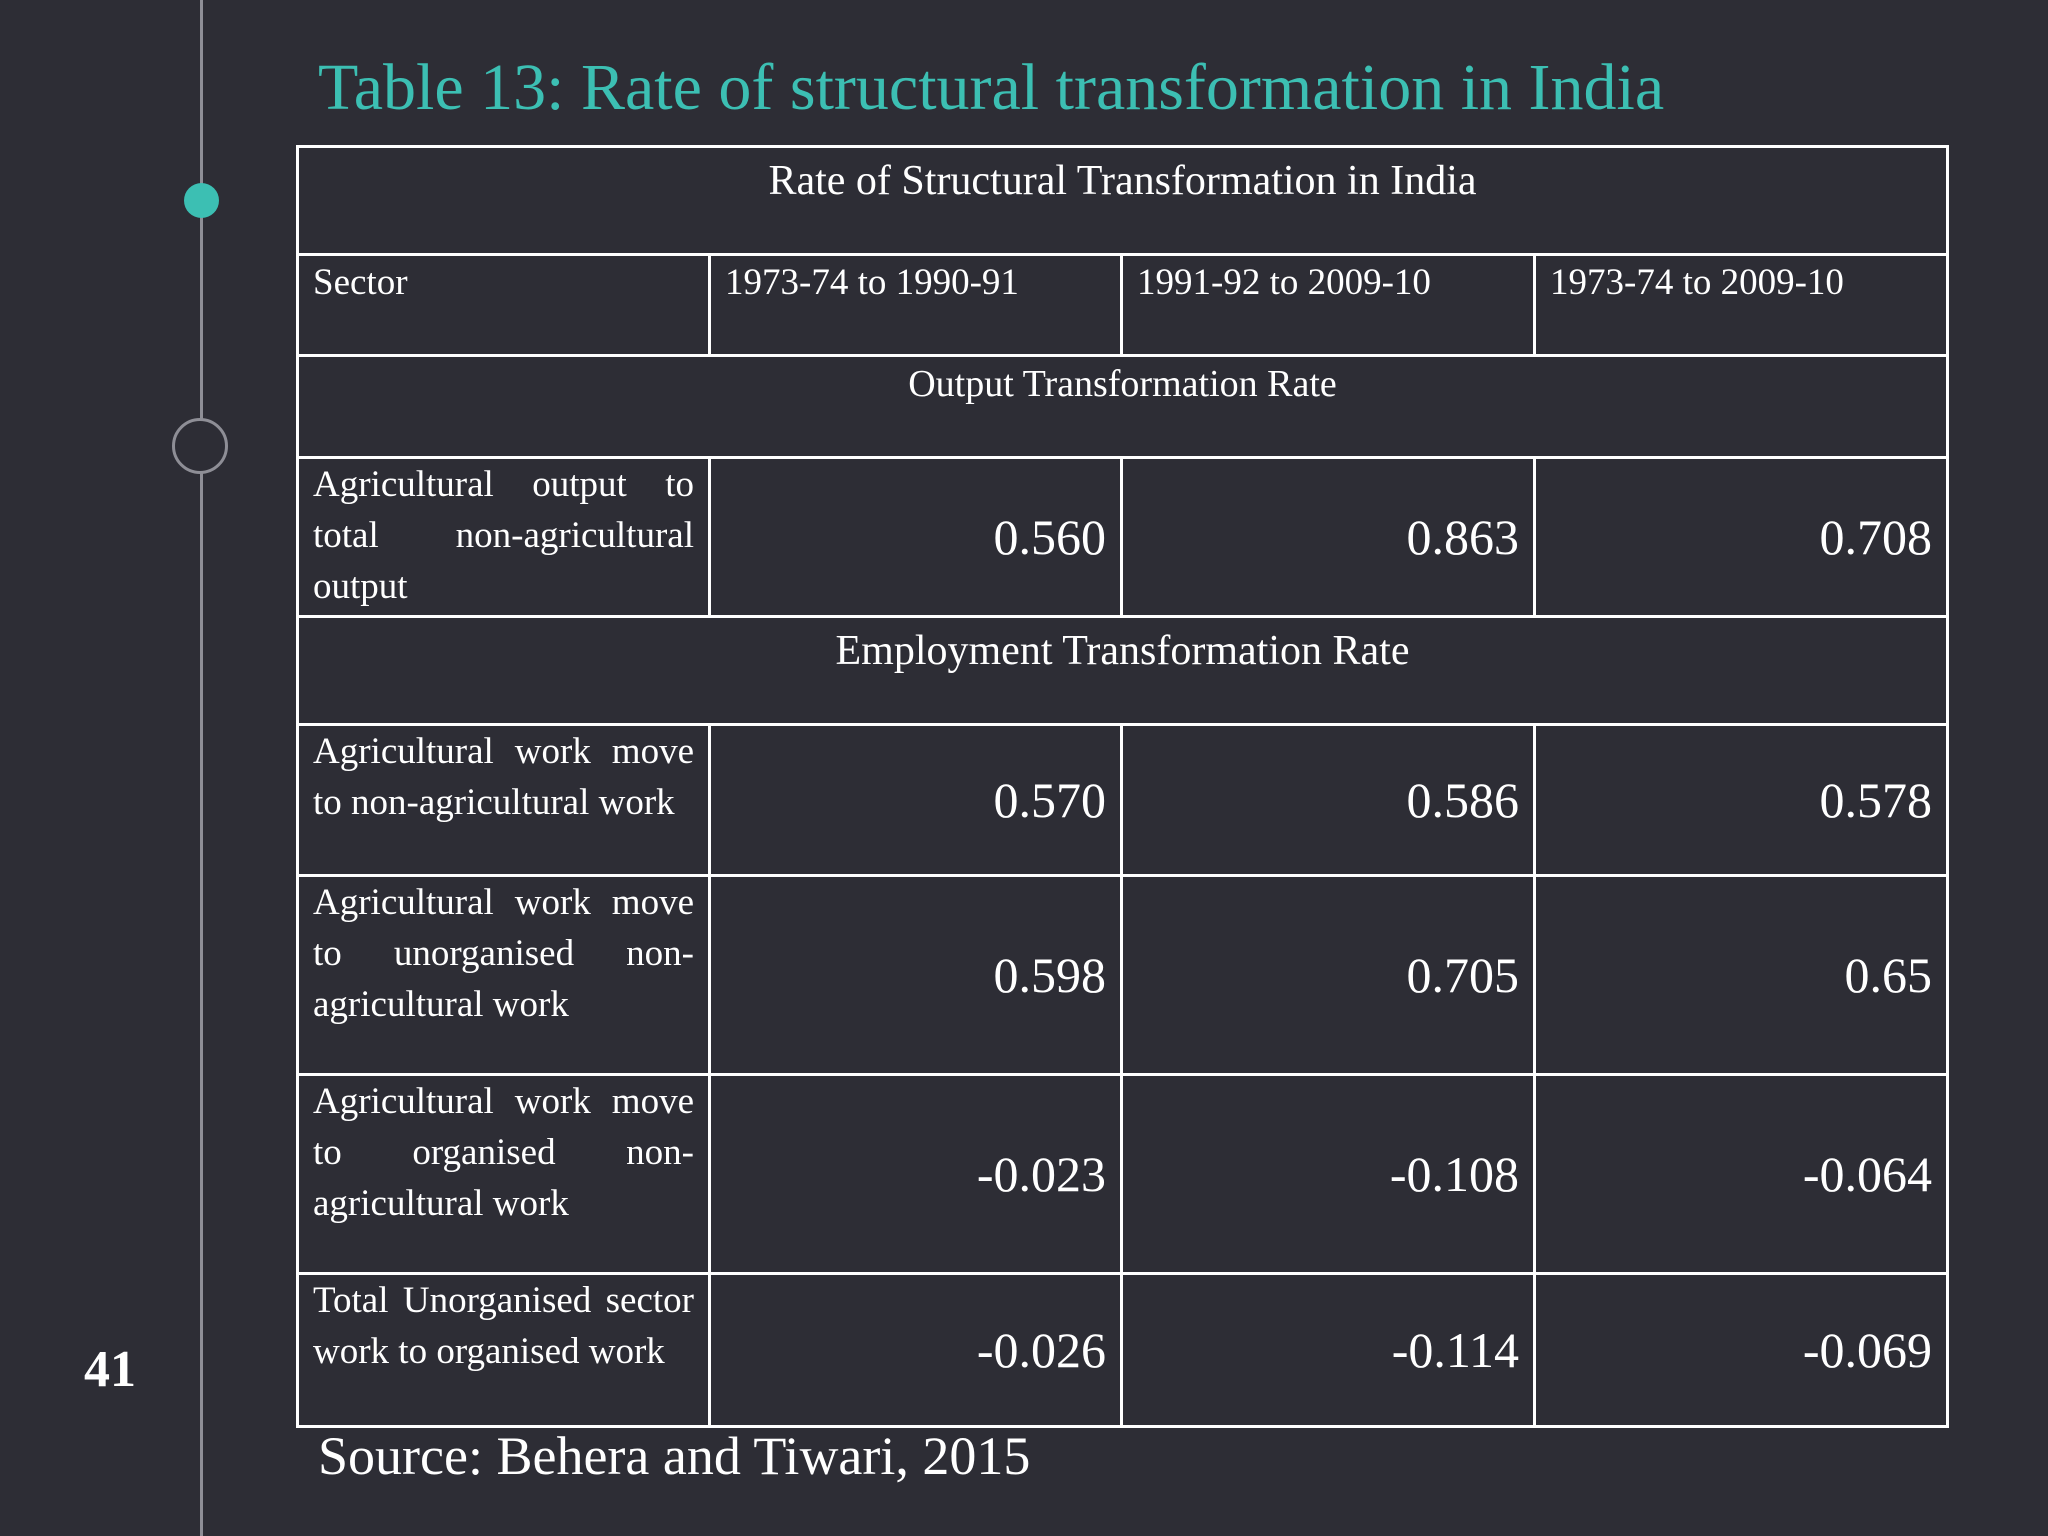  Describe the element at coordinates (1328, 975) in the screenshot. I see `value-cell: 0.705` at that location.